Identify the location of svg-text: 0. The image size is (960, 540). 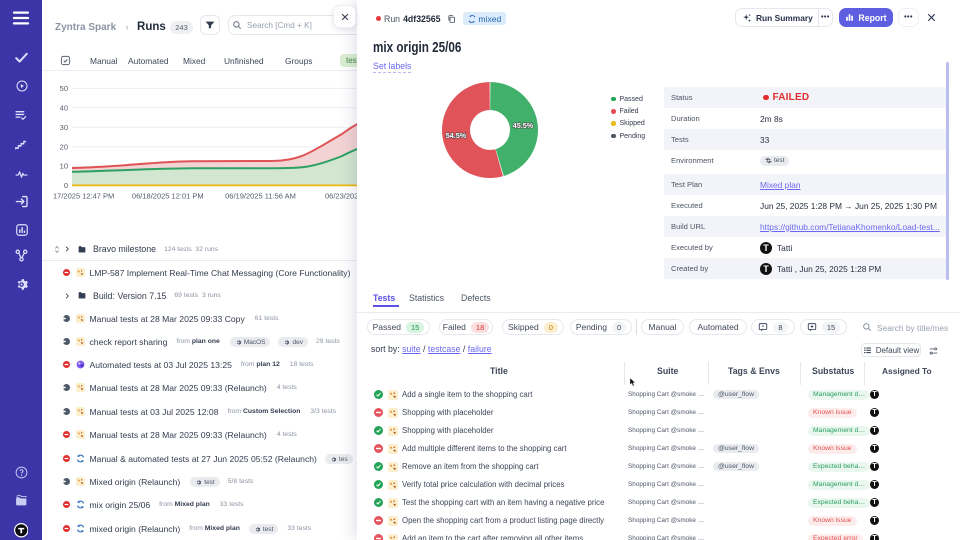
(66, 185).